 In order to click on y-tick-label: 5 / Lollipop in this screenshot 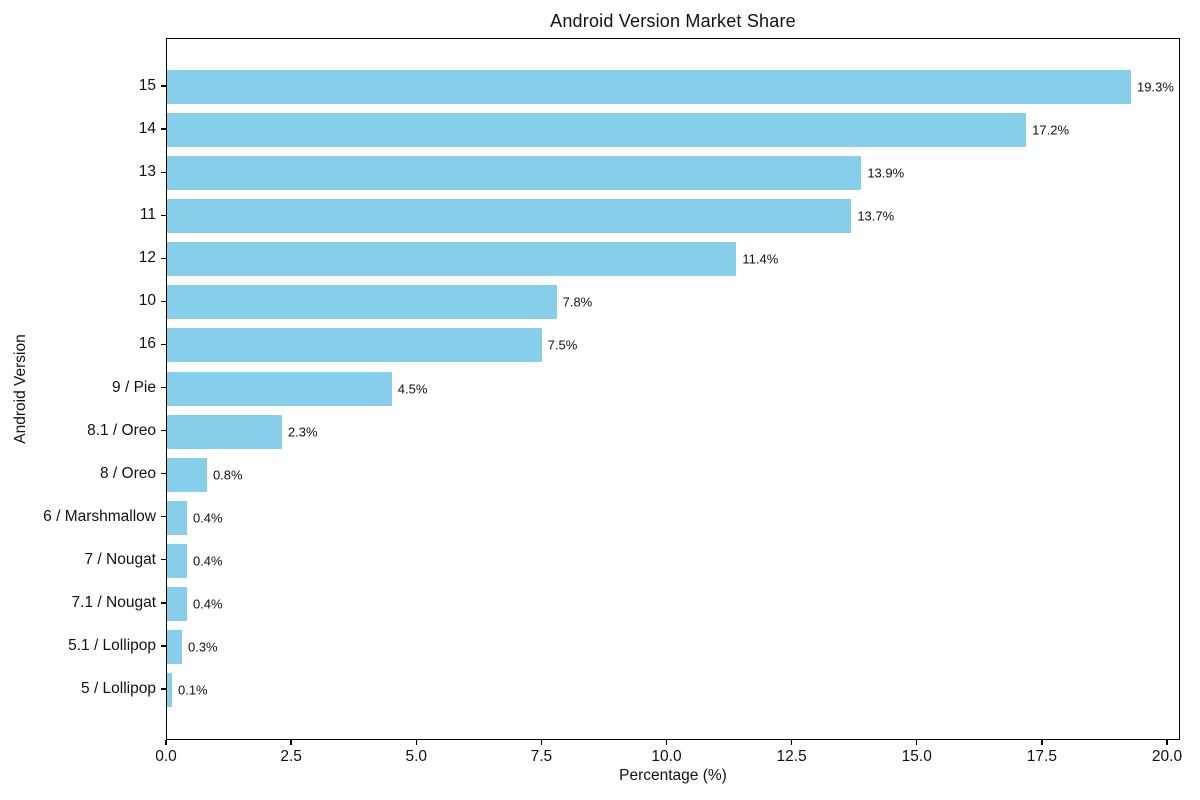, I will do `click(118, 688)`.